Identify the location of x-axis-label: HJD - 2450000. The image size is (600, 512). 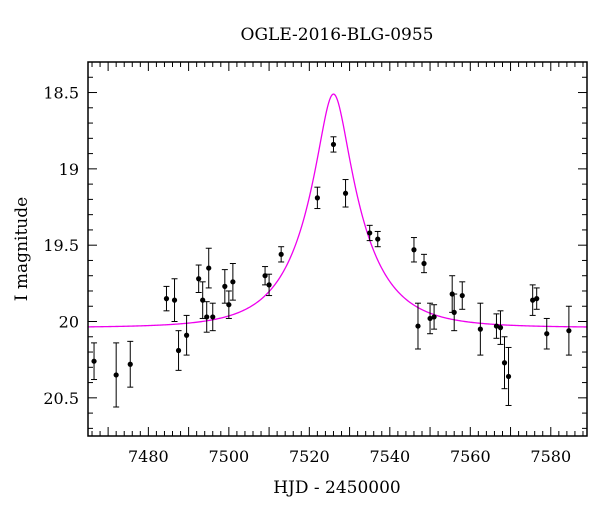
(337, 488).